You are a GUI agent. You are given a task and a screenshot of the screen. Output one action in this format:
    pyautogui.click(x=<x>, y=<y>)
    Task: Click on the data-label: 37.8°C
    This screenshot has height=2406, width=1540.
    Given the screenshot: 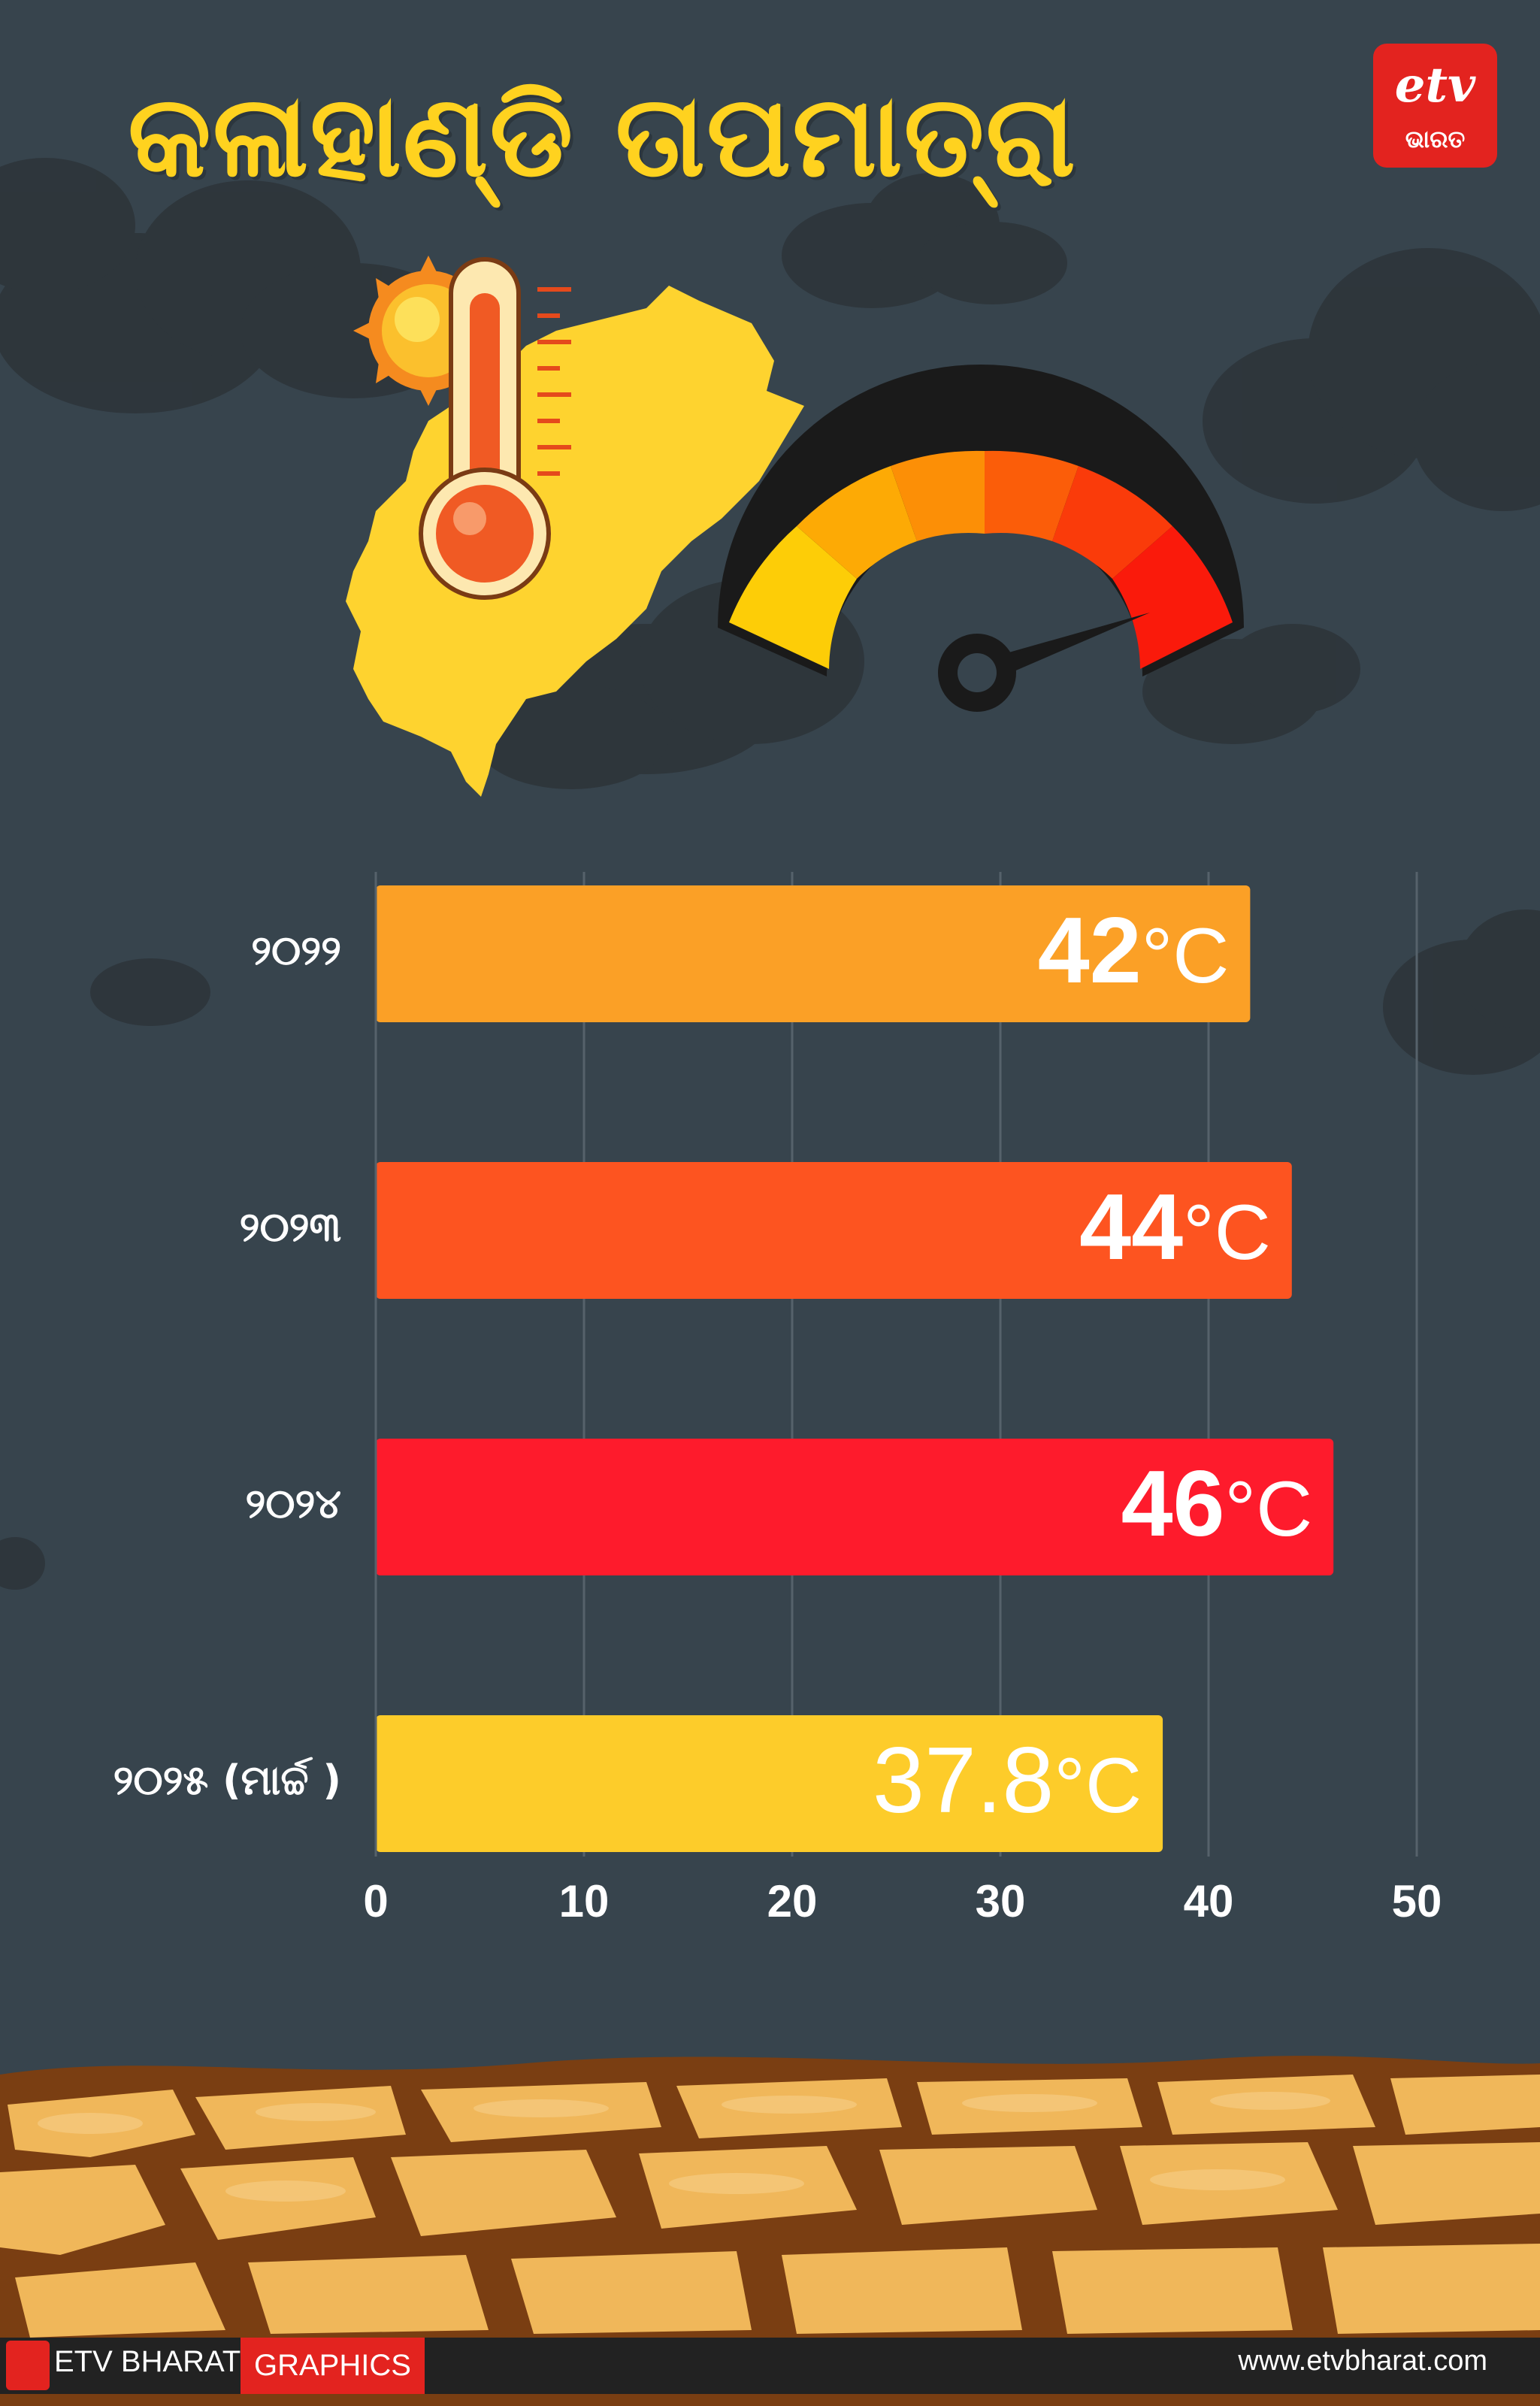 What is the action you would take?
    pyautogui.click(x=1007, y=1780)
    